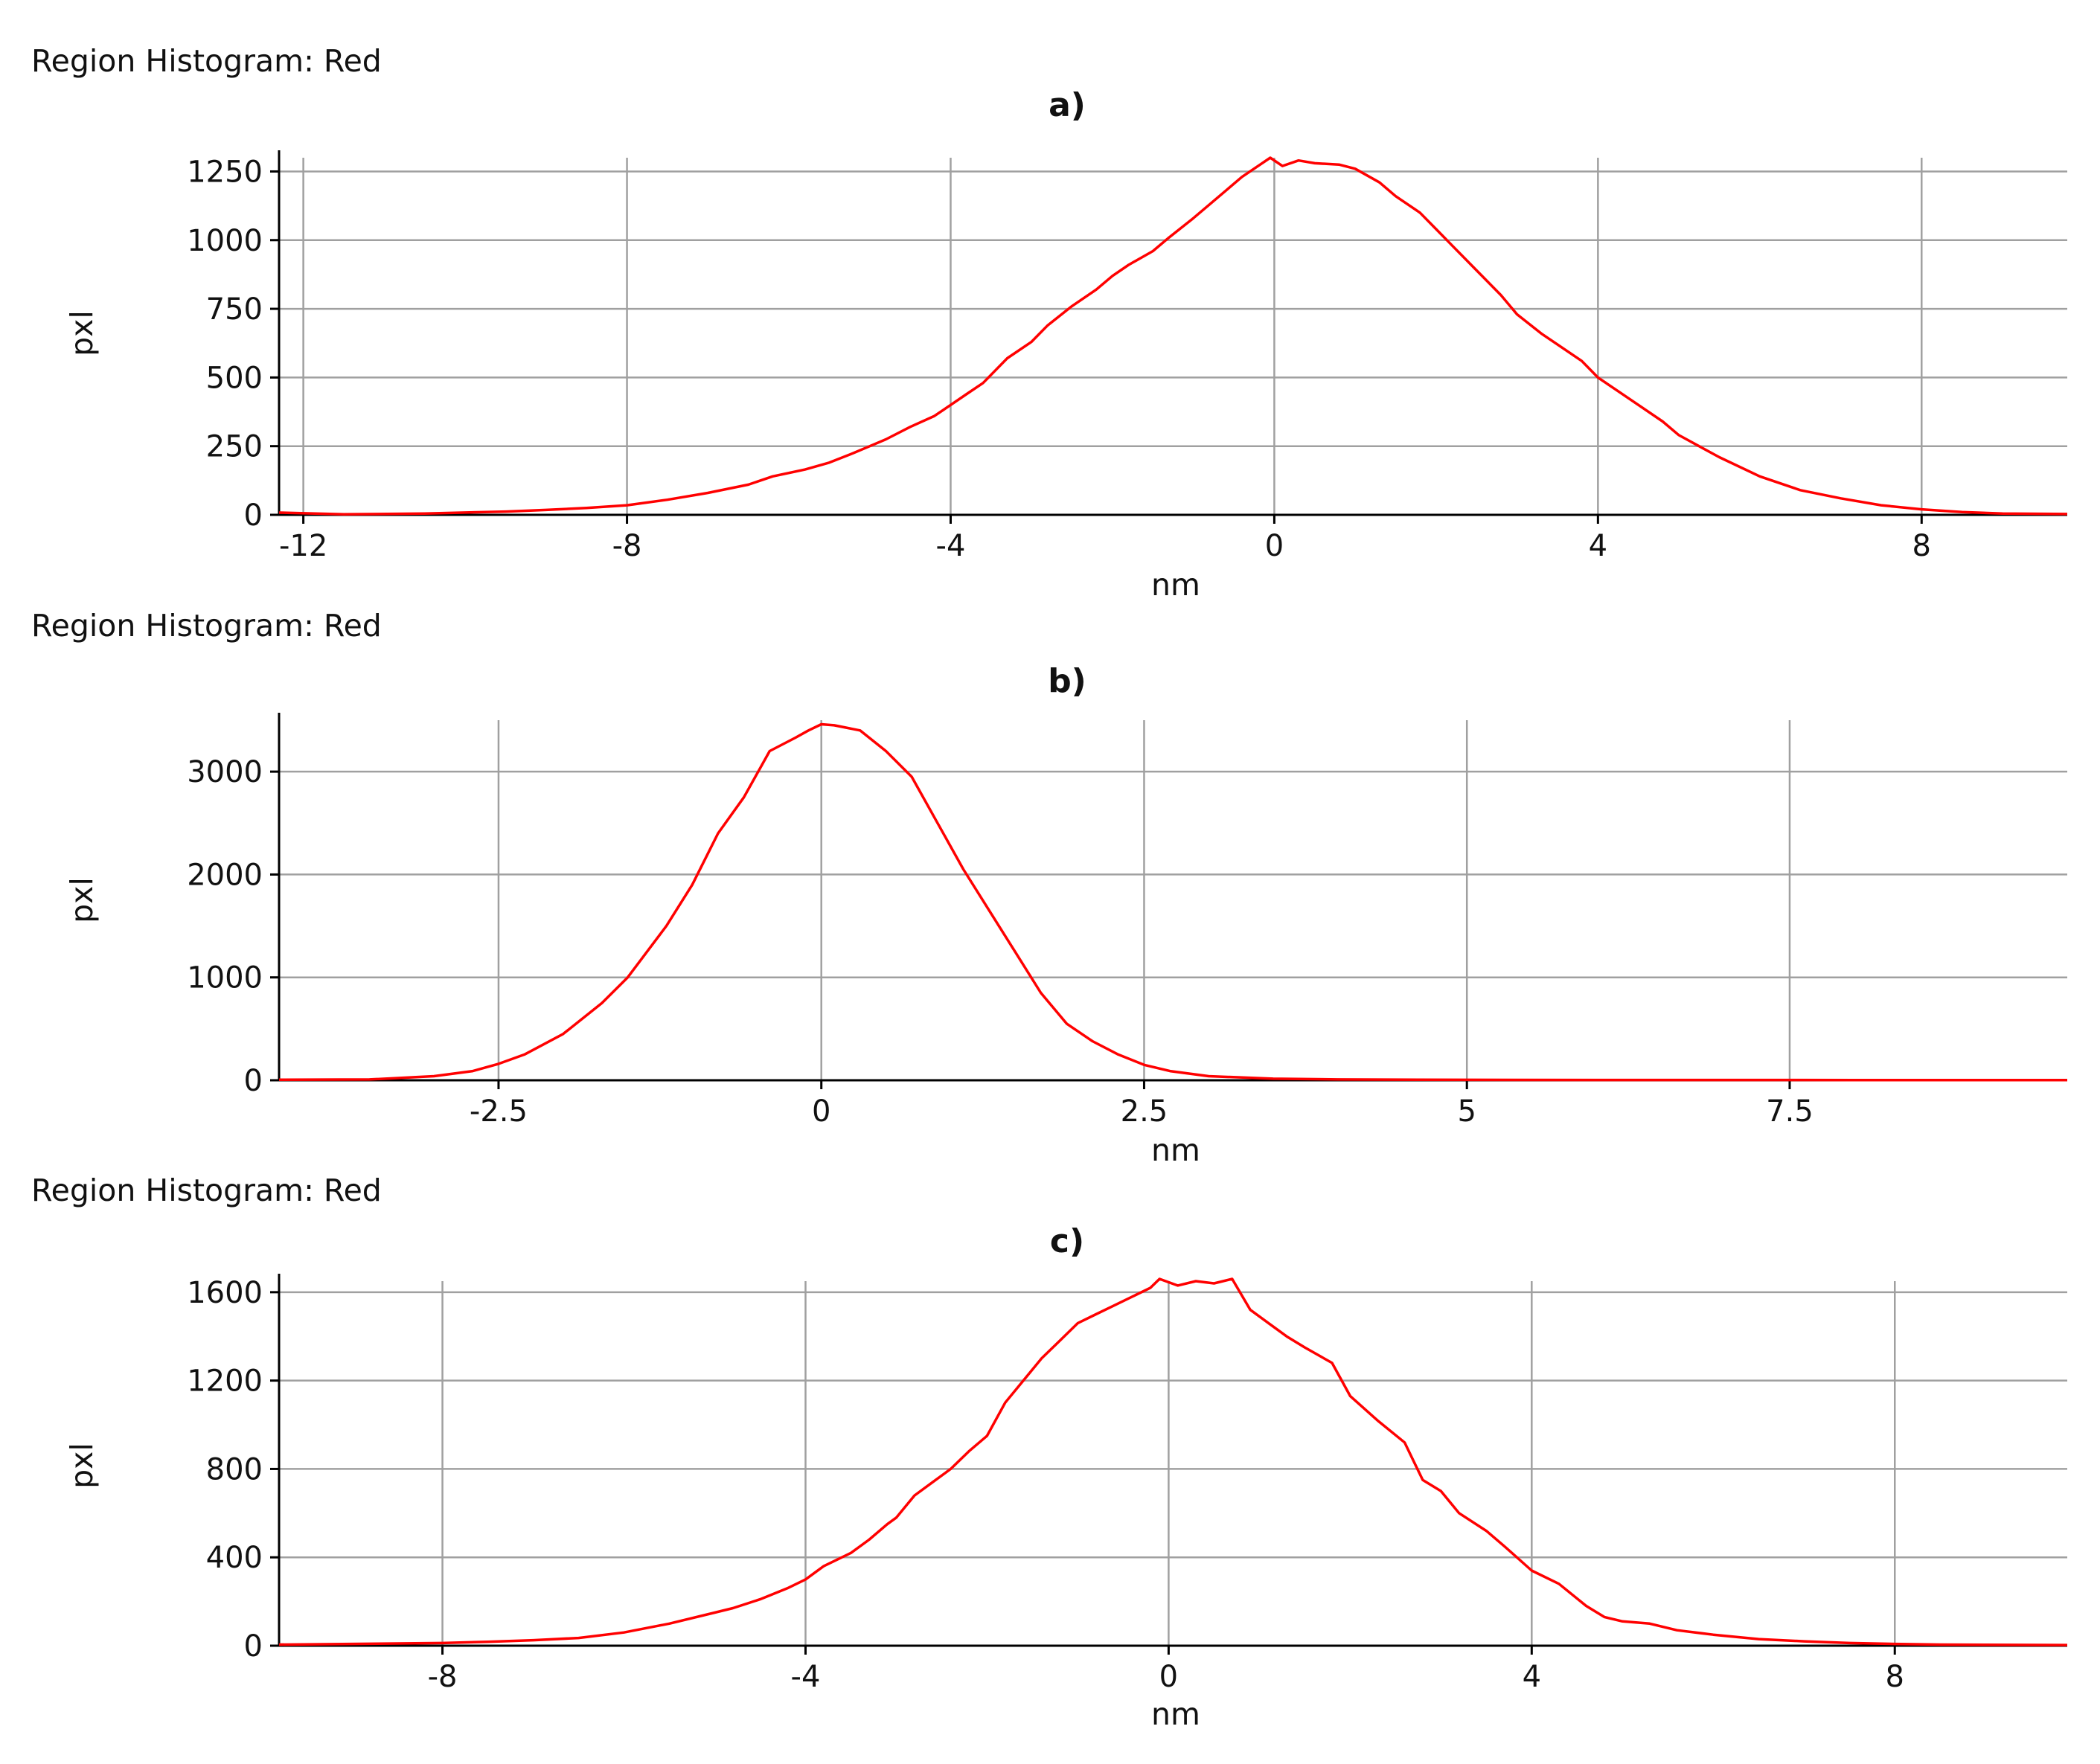 The height and width of the screenshot is (1764, 2100). I want to click on y-tick-label: 500, so click(235, 378).